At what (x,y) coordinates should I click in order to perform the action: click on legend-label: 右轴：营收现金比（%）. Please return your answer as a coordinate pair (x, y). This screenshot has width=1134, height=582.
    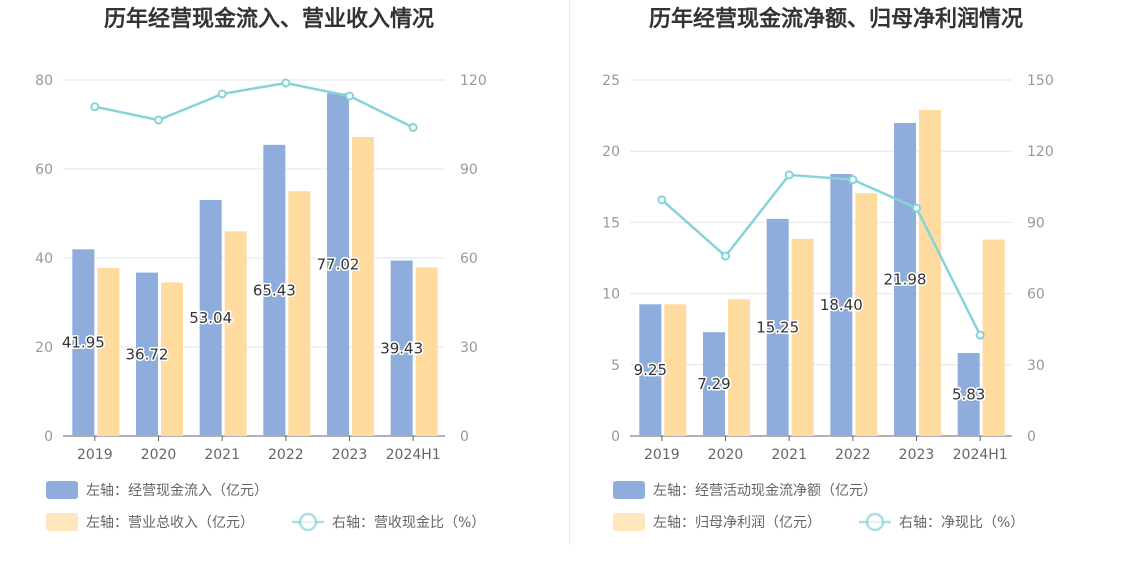
    Looking at the image, I should click on (408, 523).